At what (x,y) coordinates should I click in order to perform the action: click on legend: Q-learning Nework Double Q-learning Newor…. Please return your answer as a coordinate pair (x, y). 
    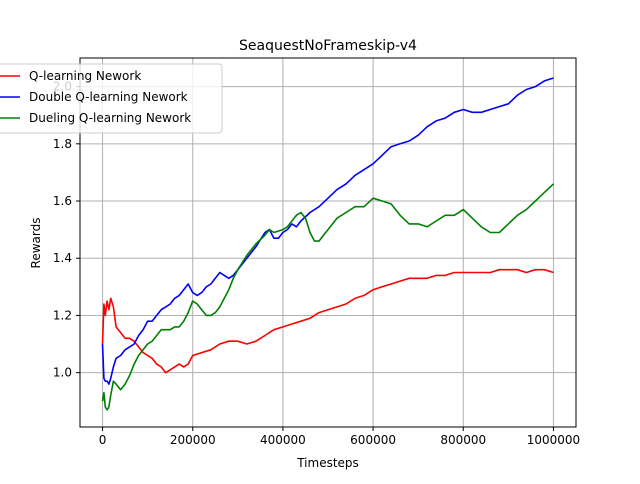
    Looking at the image, I should click on (111, 98).